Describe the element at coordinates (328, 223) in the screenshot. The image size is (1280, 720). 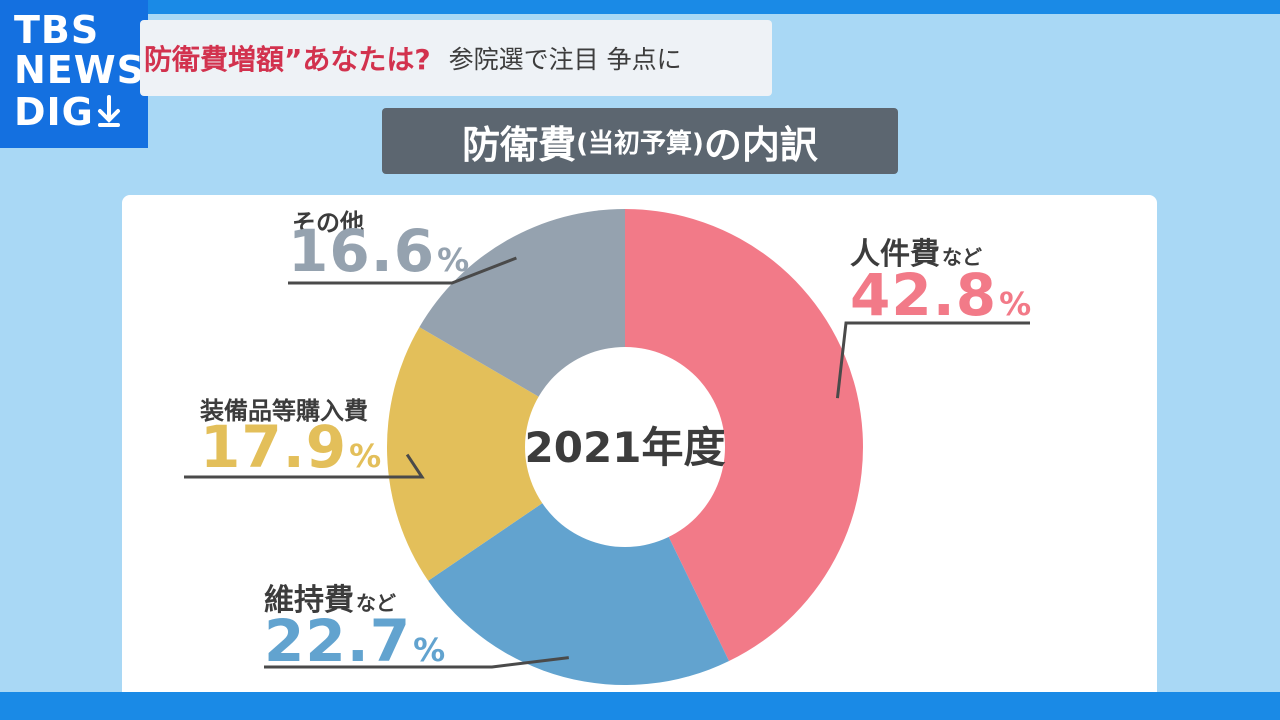
I see `slice-label-other: その他` at that location.